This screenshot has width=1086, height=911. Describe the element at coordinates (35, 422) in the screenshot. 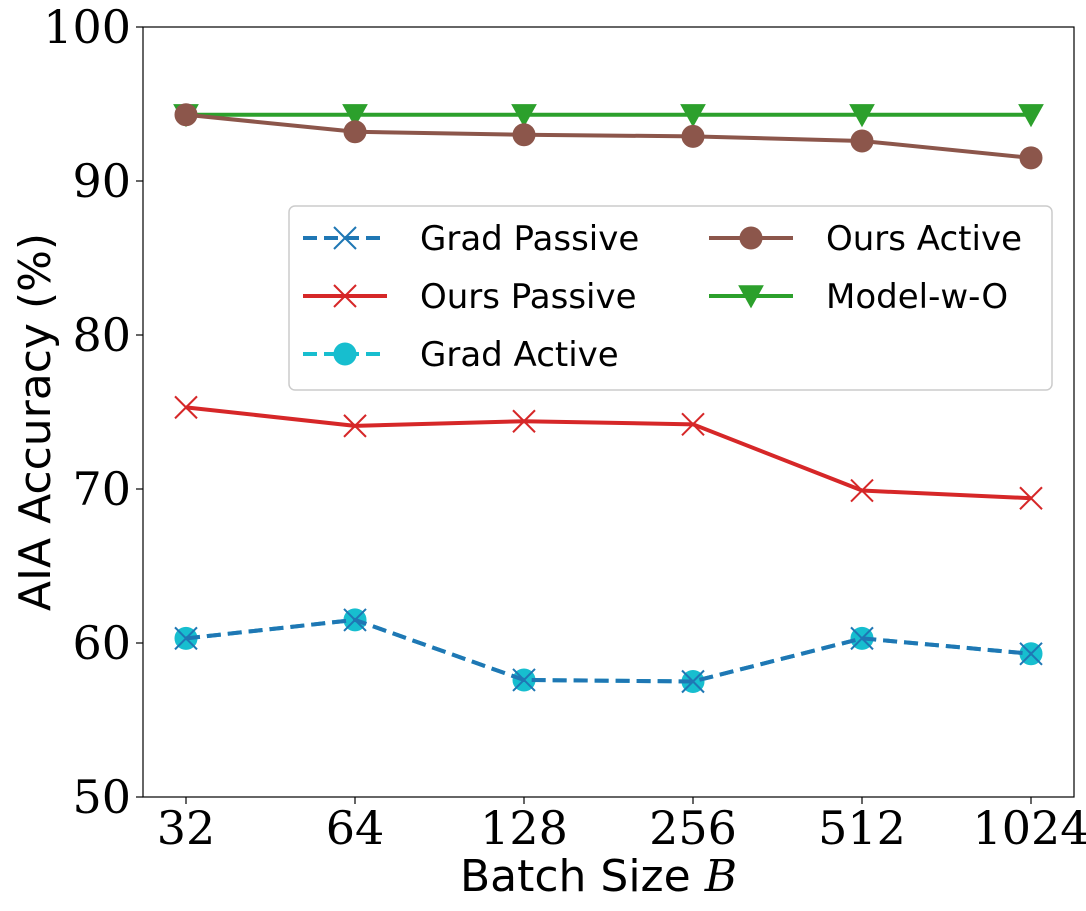

I see `y-axis-title: AIA Accuracy (%)` at that location.